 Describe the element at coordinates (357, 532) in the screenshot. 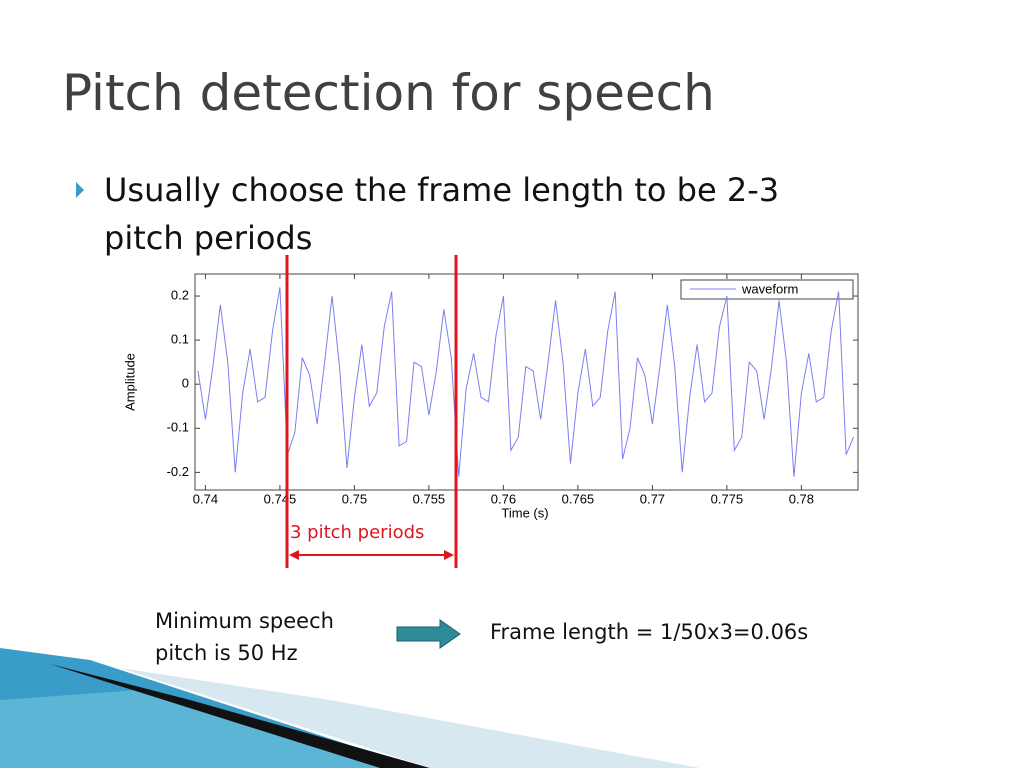

I see `annotation: 3 pitch periods` at that location.